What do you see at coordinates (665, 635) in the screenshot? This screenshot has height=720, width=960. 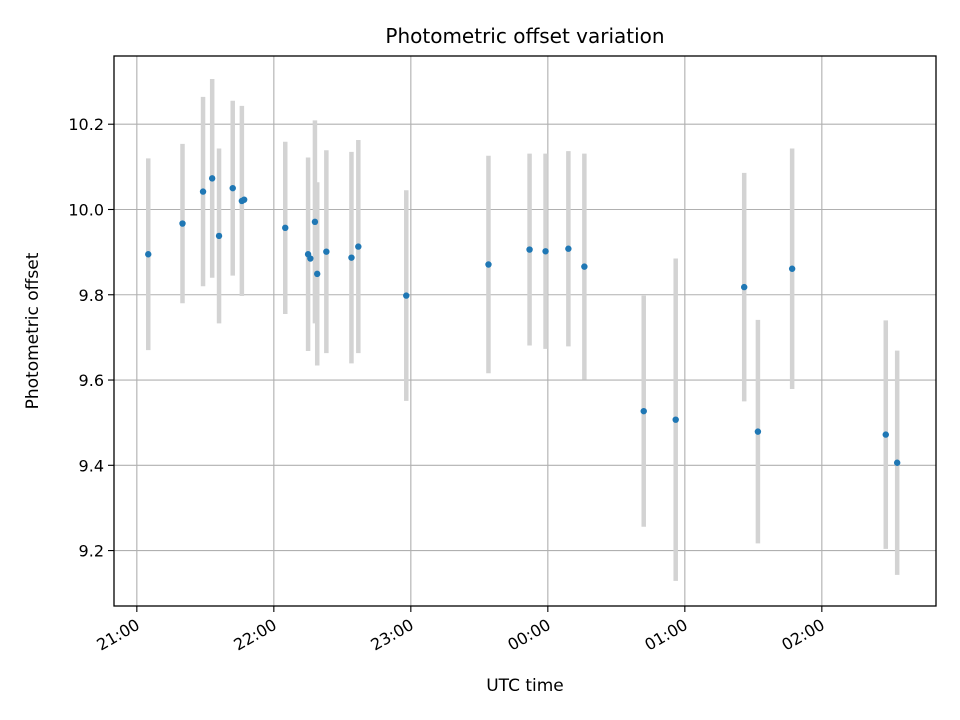 I see `x-tick-label: 01:00` at bounding box center [665, 635].